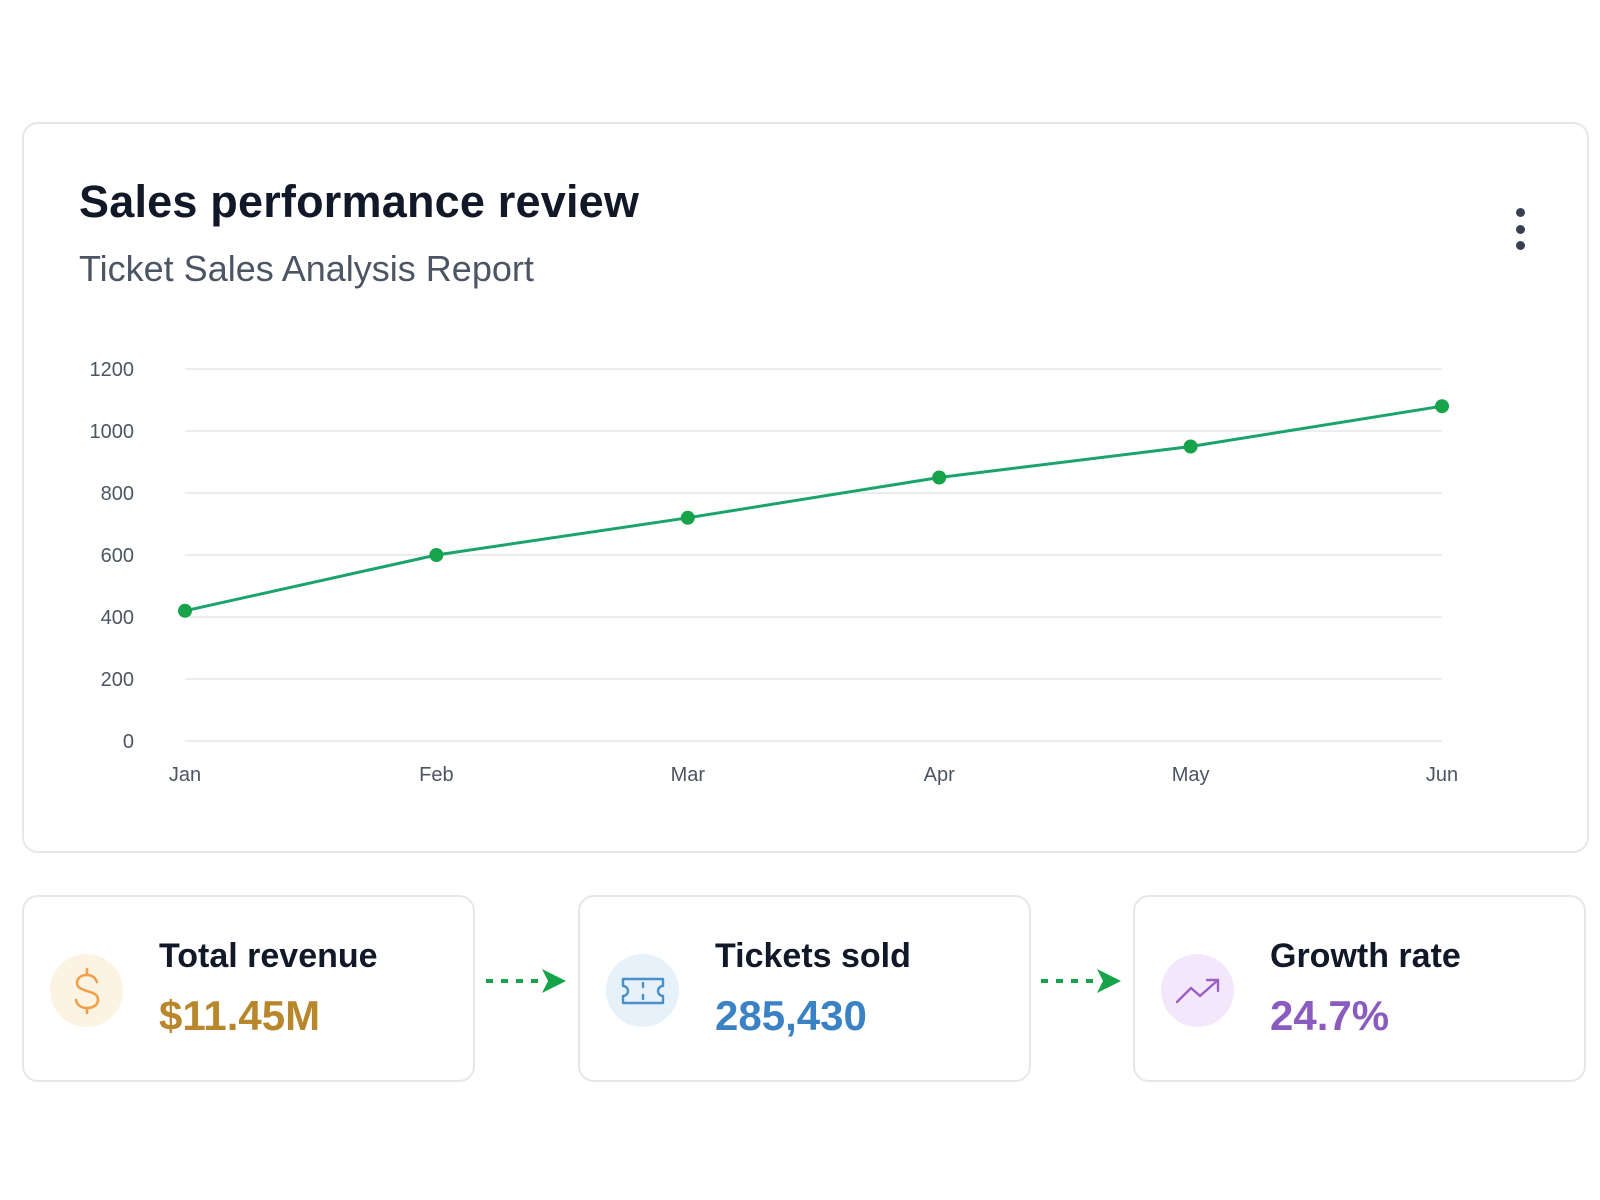 The image size is (1600, 1200). What do you see at coordinates (642, 990) in the screenshot?
I see `ticket-icon` at bounding box center [642, 990].